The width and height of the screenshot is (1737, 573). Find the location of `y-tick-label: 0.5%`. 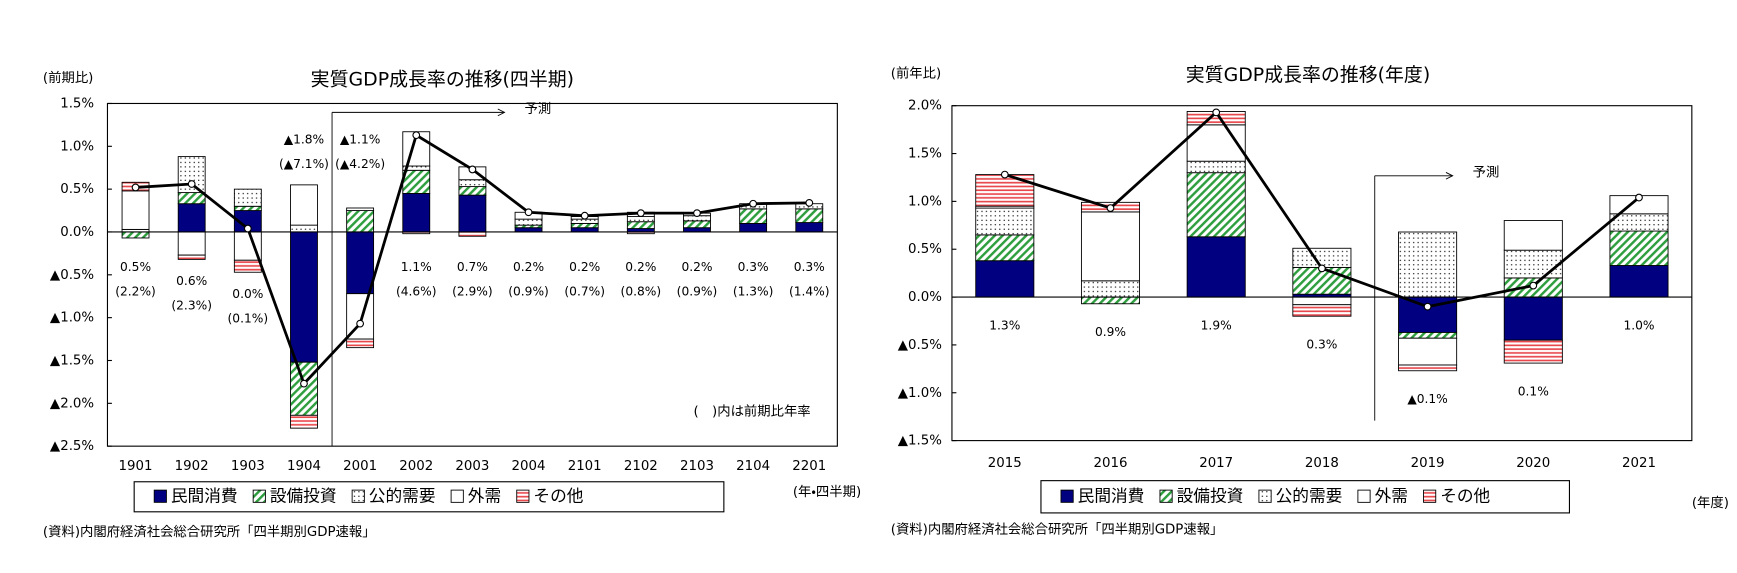

y-tick-label: 0.5% is located at coordinates (925, 249).